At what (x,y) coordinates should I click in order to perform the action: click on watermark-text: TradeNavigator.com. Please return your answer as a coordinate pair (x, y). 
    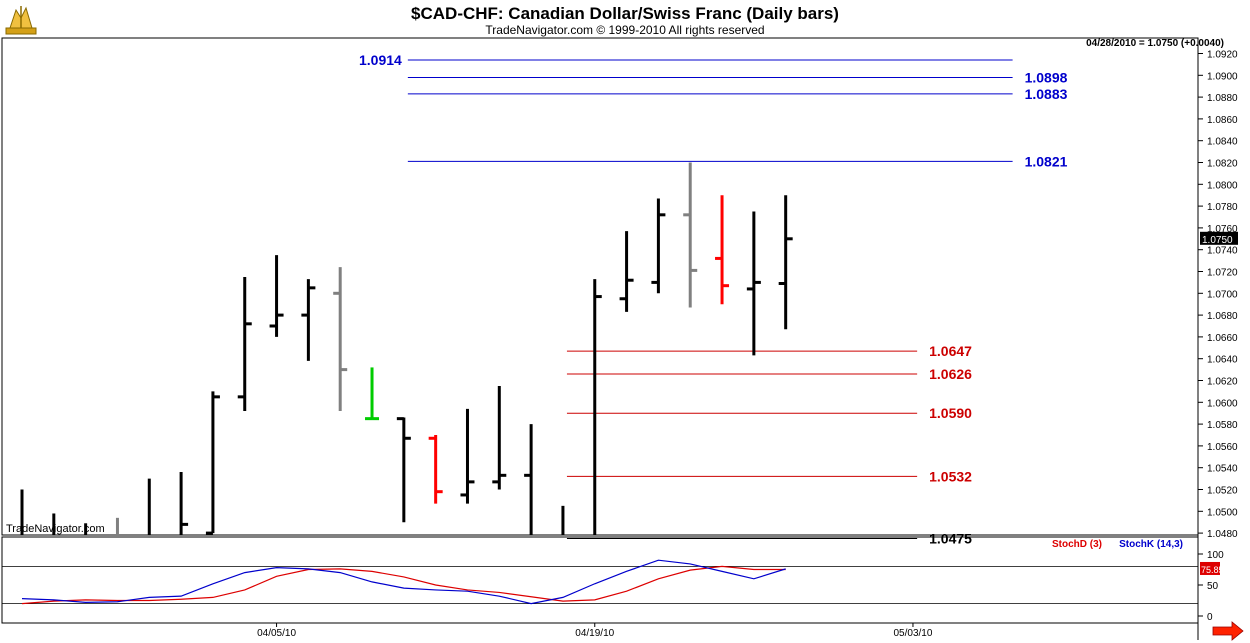
    Looking at the image, I should click on (55, 529).